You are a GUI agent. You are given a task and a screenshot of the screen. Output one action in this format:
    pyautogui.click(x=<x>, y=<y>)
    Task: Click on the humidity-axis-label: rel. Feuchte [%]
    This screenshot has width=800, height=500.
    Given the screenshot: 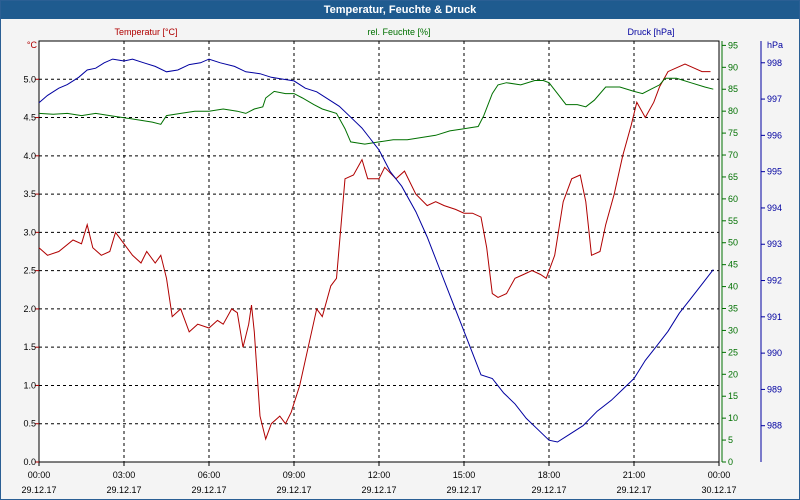 What is the action you would take?
    pyautogui.click(x=398, y=32)
    